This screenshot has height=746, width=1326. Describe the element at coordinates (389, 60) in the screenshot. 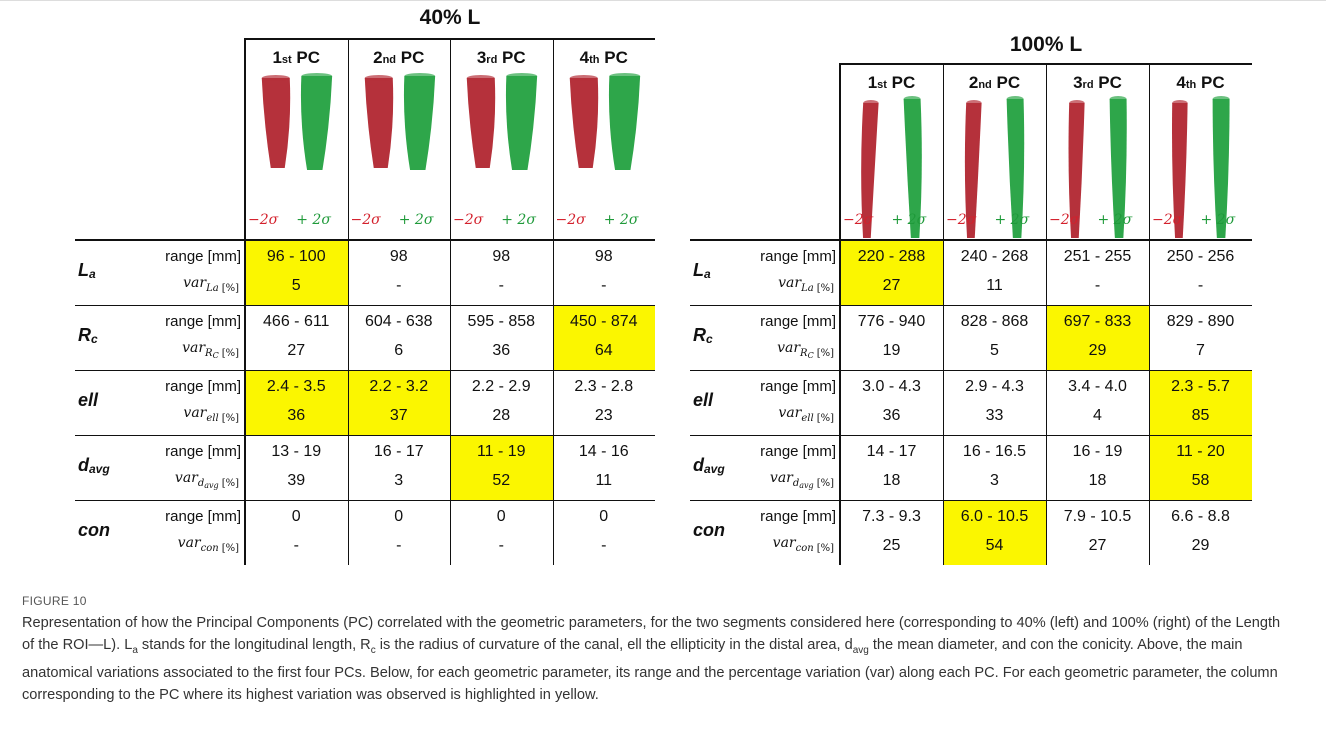

I see `ordinal-suffix: nd` at that location.